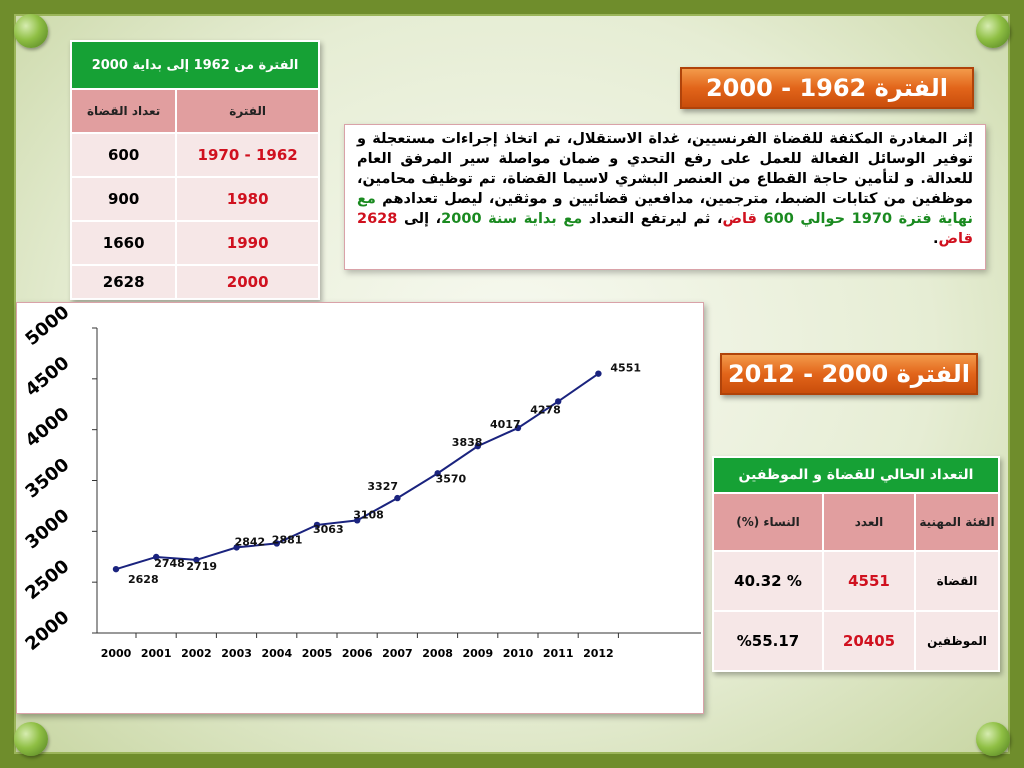 Image resolution: width=1024 pixels, height=768 pixels. What do you see at coordinates (437, 653) in the screenshot?
I see `x-tick-label: 2008` at bounding box center [437, 653].